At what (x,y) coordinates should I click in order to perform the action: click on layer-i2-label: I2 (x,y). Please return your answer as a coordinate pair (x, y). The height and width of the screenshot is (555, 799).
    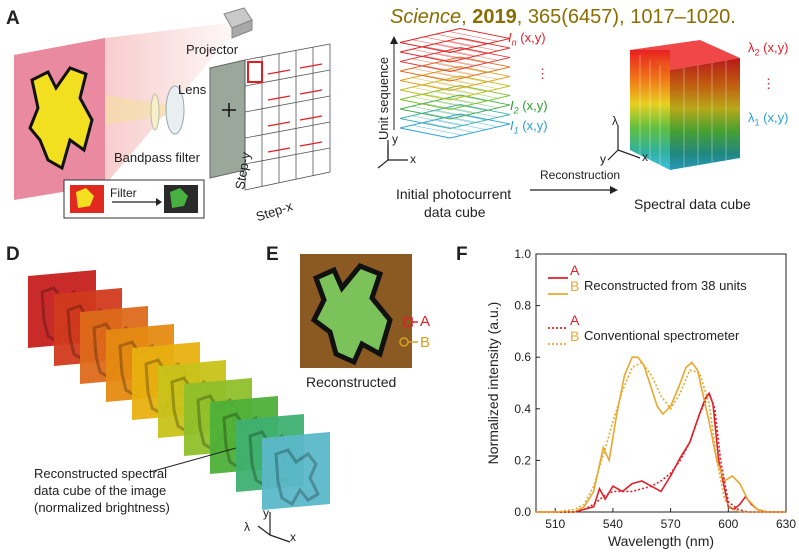
    Looking at the image, I should click on (529, 107).